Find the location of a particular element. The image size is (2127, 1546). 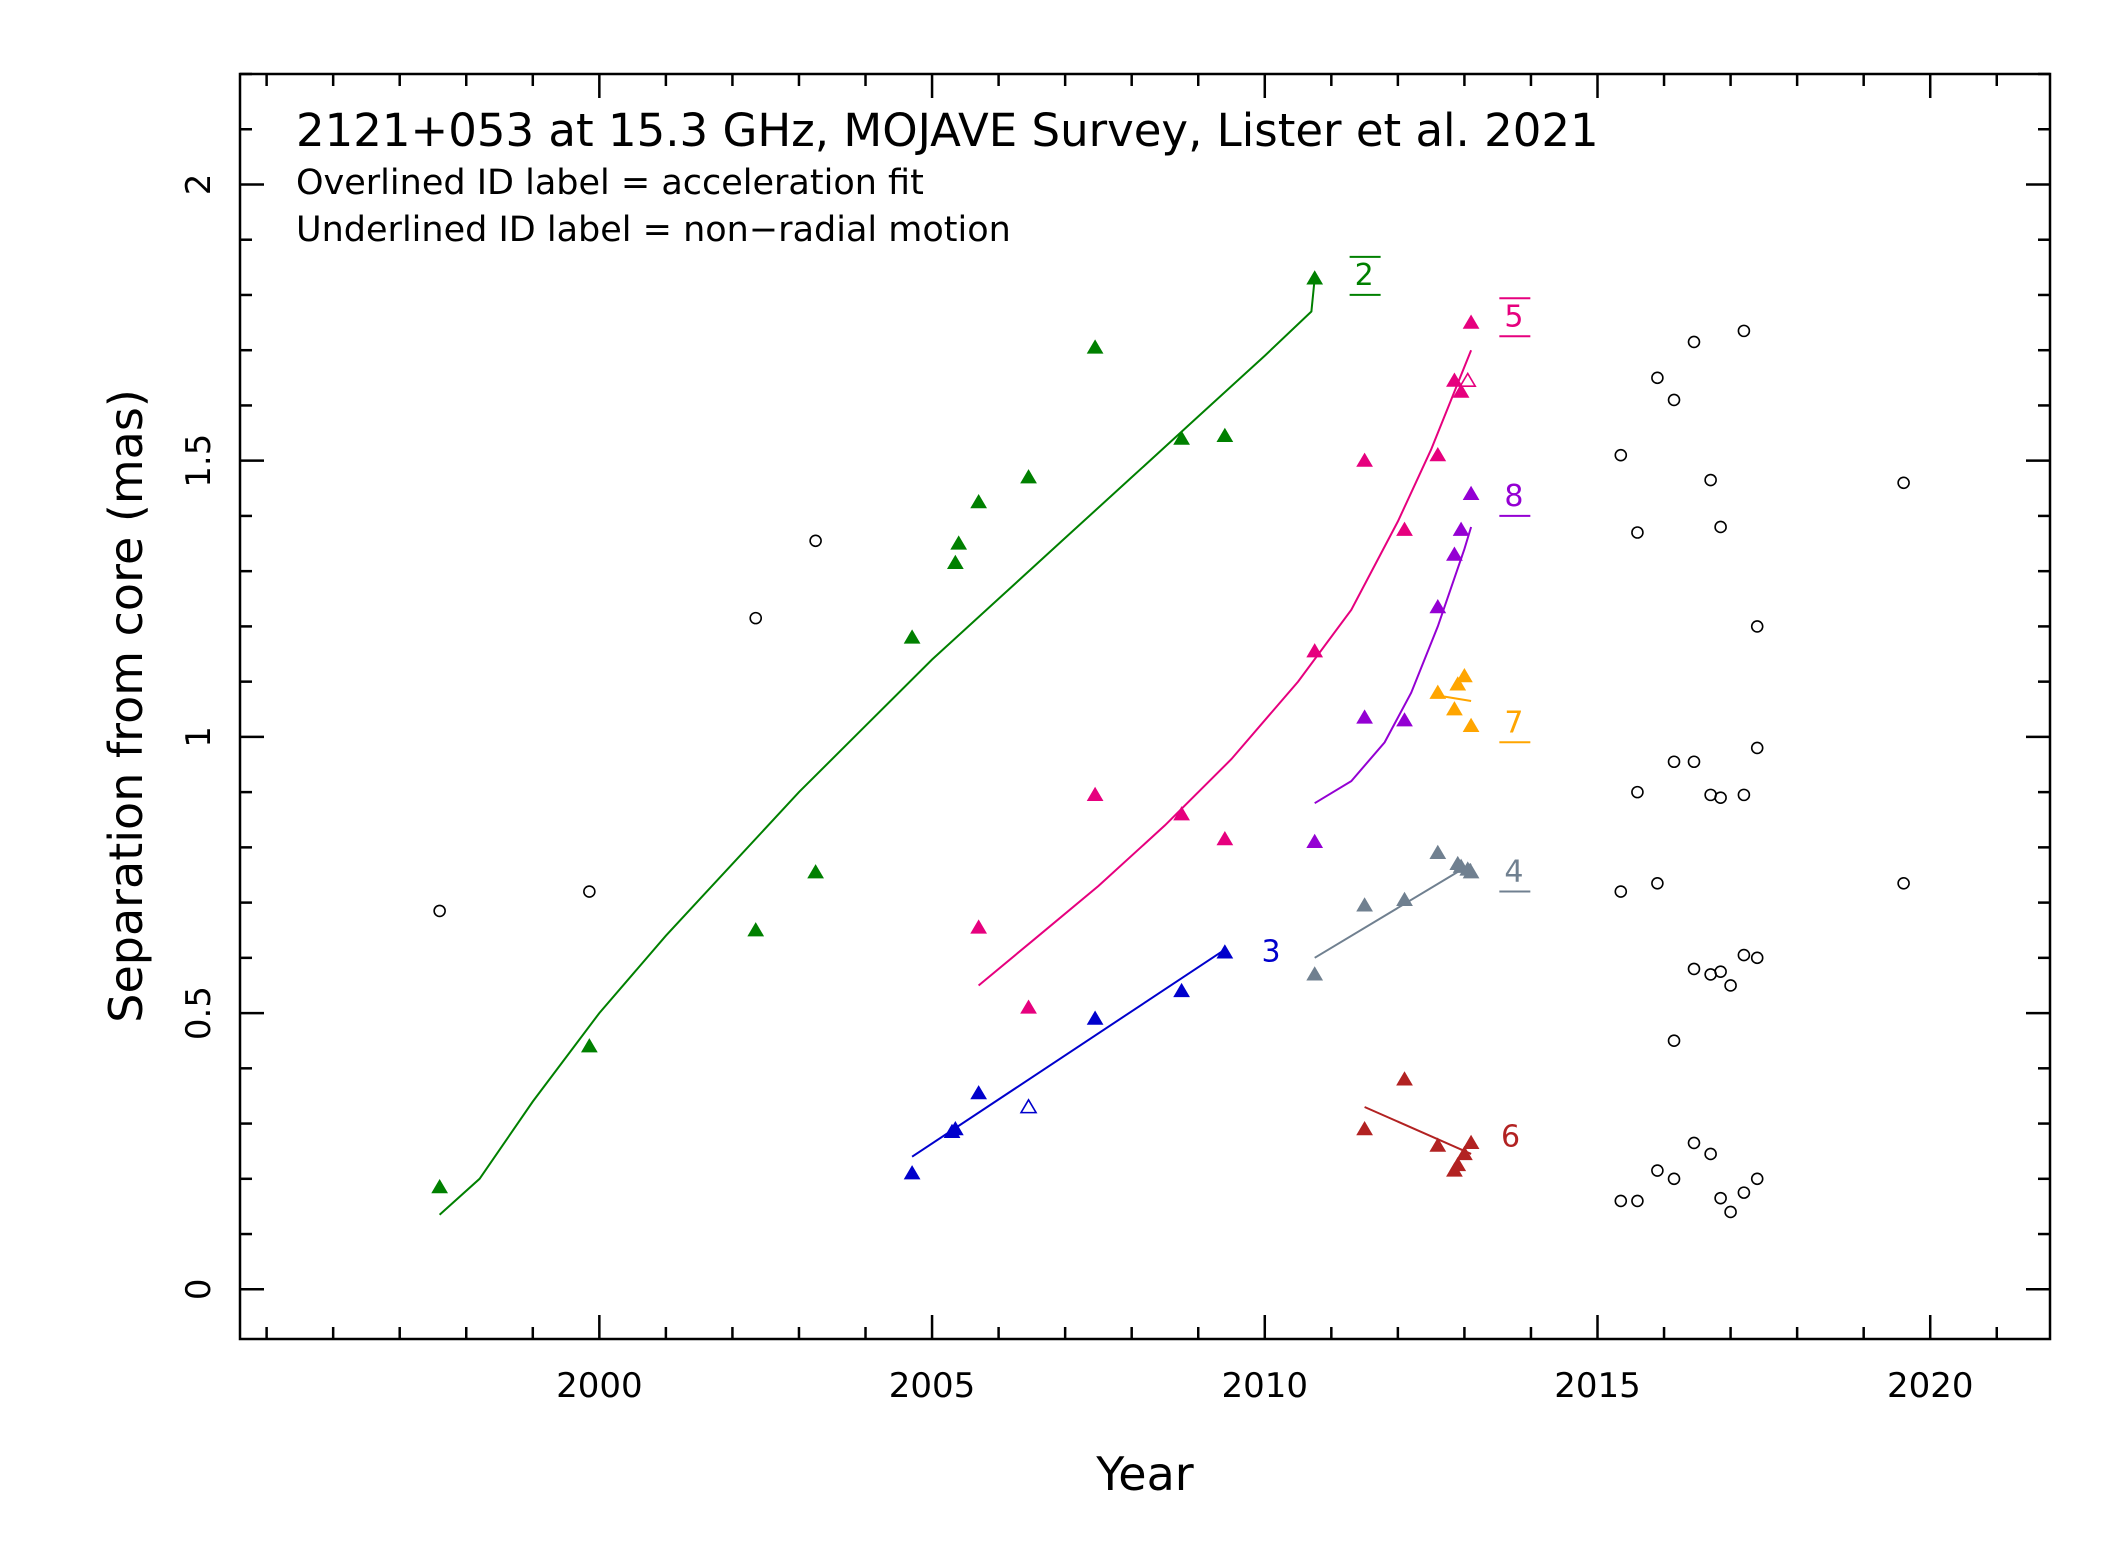

x-tick-label: 2015 is located at coordinates (1597, 1386).